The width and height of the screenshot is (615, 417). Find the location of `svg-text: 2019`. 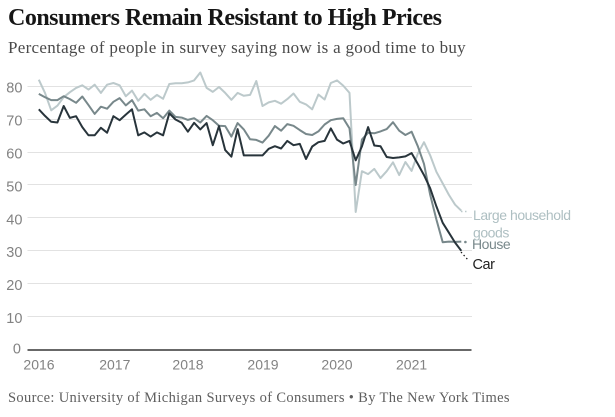

svg-text: 2019 is located at coordinates (262, 364).